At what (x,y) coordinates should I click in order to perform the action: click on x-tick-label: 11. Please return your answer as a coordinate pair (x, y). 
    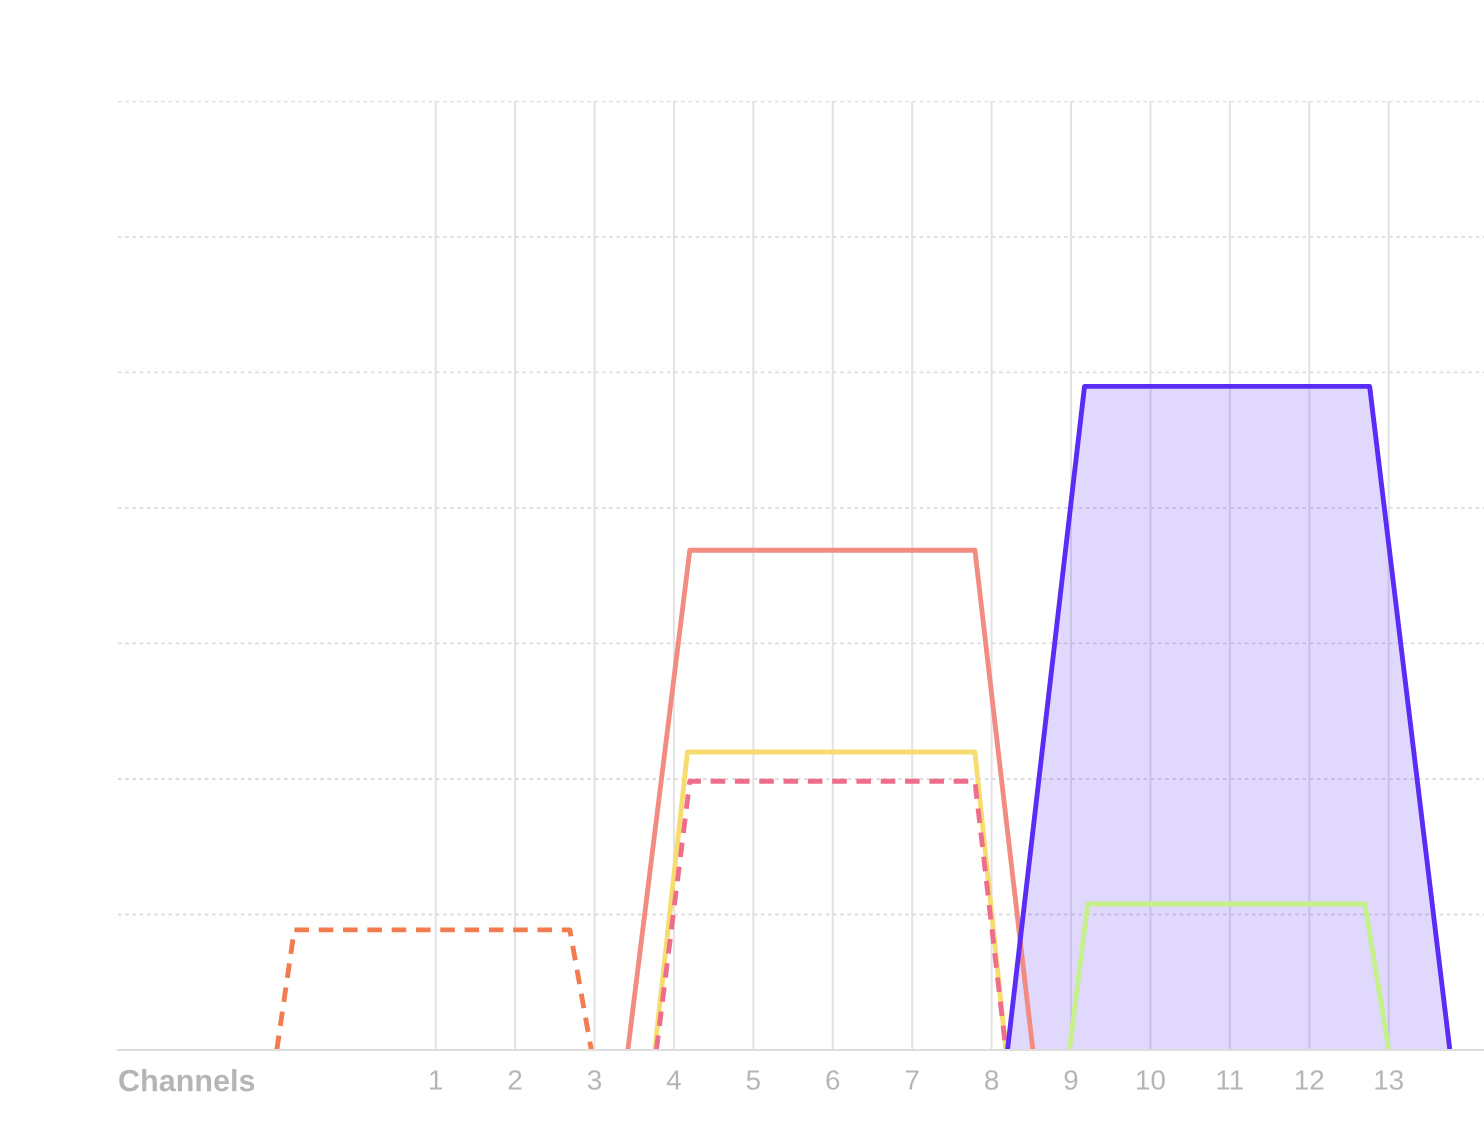
    Looking at the image, I should click on (1230, 1080).